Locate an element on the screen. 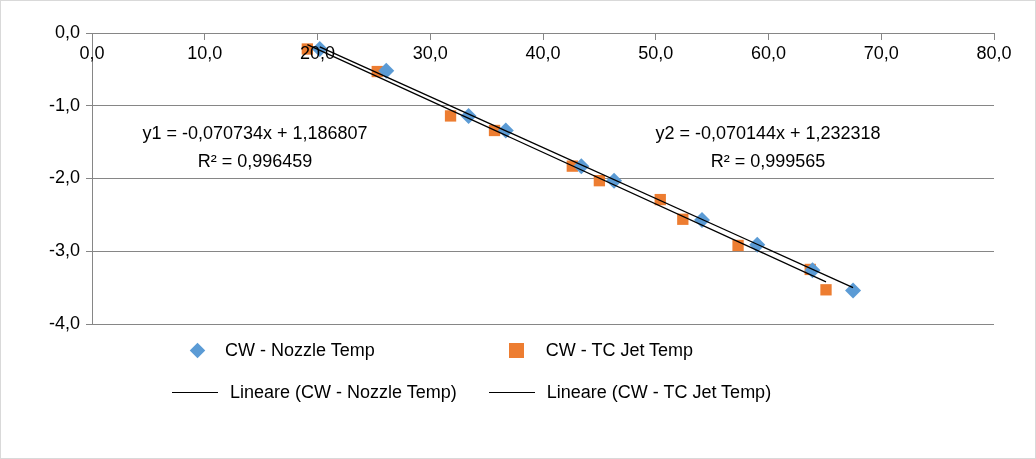 Image resolution: width=1036 pixels, height=459 pixels. x-tick-label: 0,0 is located at coordinates (92, 52).